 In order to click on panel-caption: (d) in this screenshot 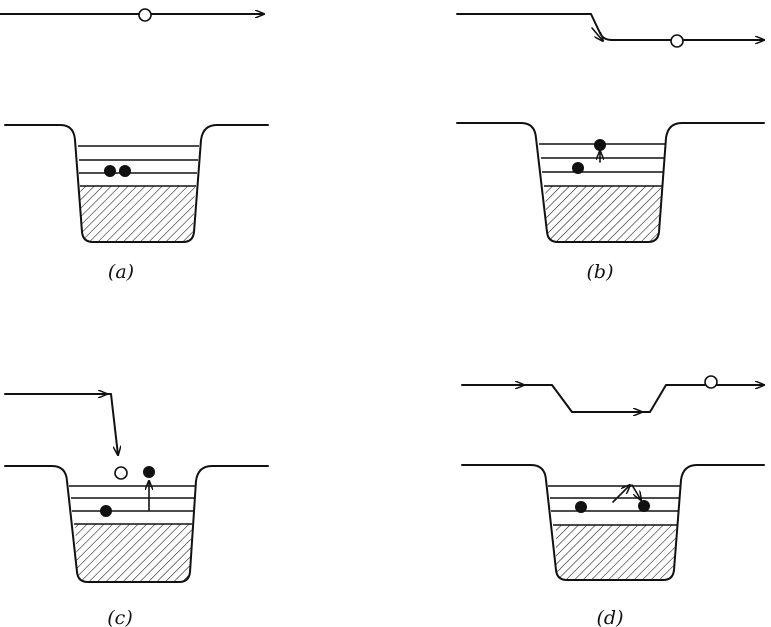, I will do `click(610, 617)`.